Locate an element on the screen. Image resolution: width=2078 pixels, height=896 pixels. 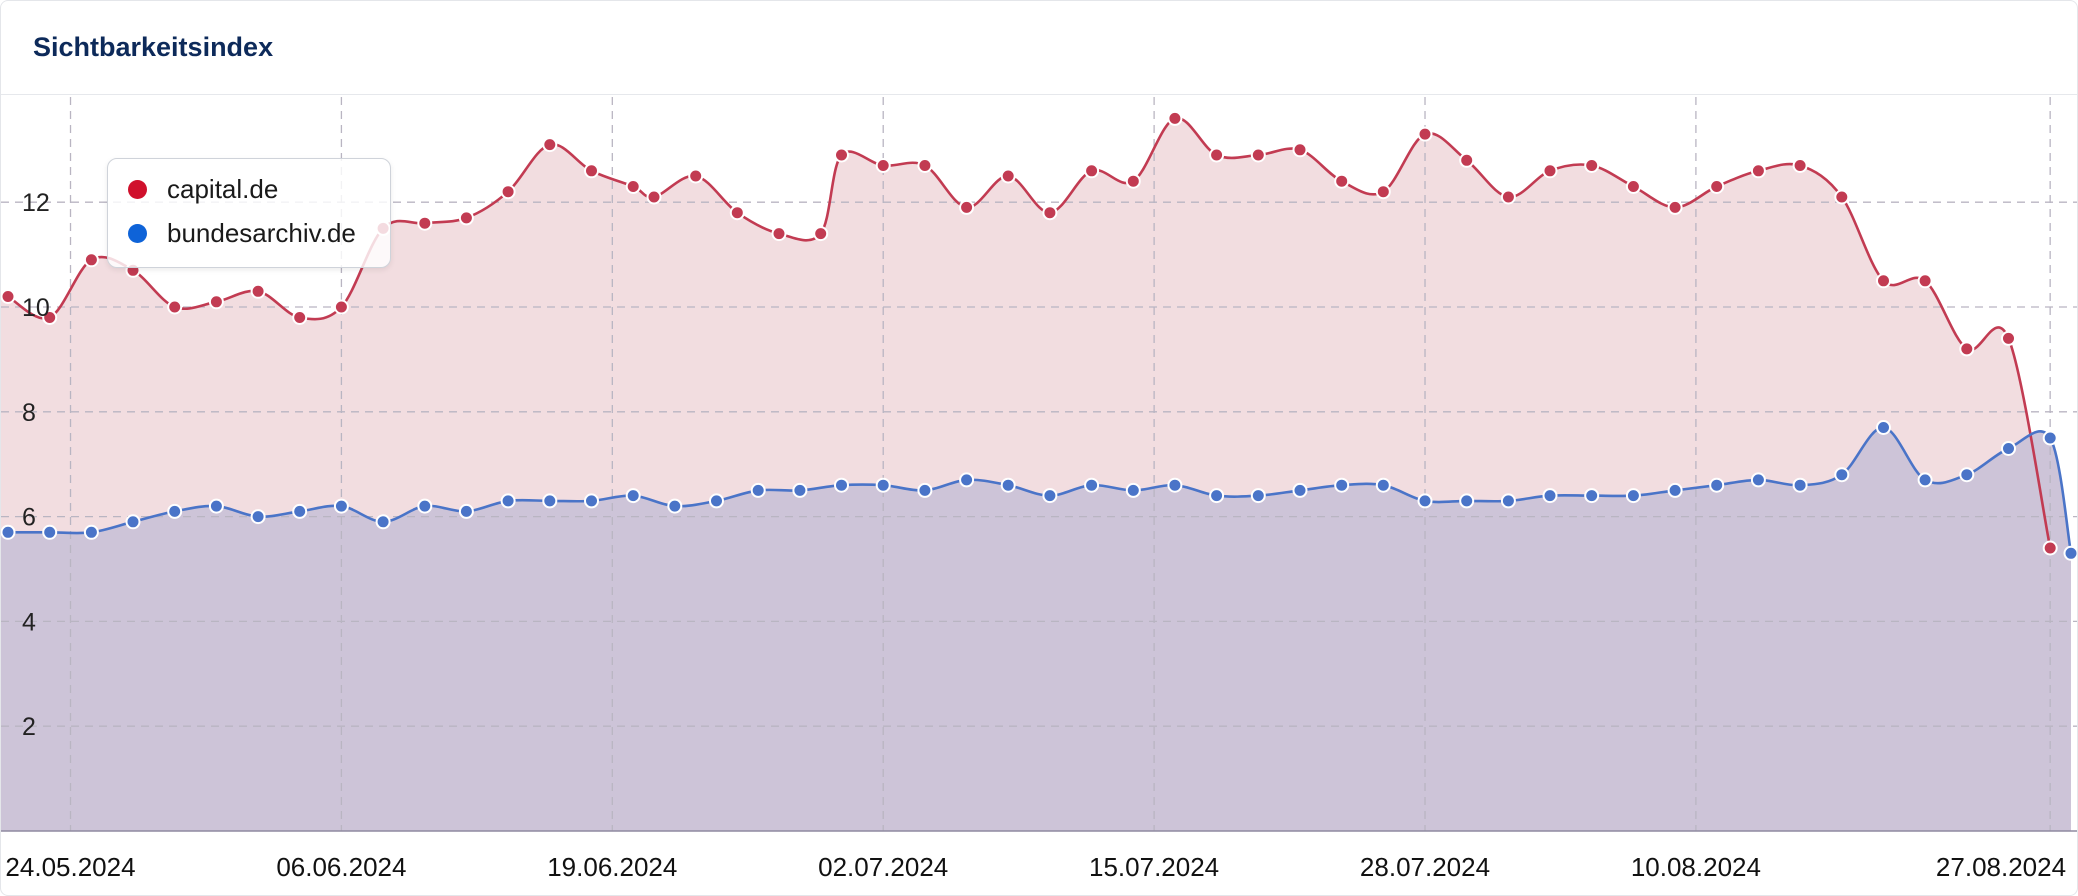
legend-label-bundesarchiv: bundesarchiv.de is located at coordinates (261, 232).